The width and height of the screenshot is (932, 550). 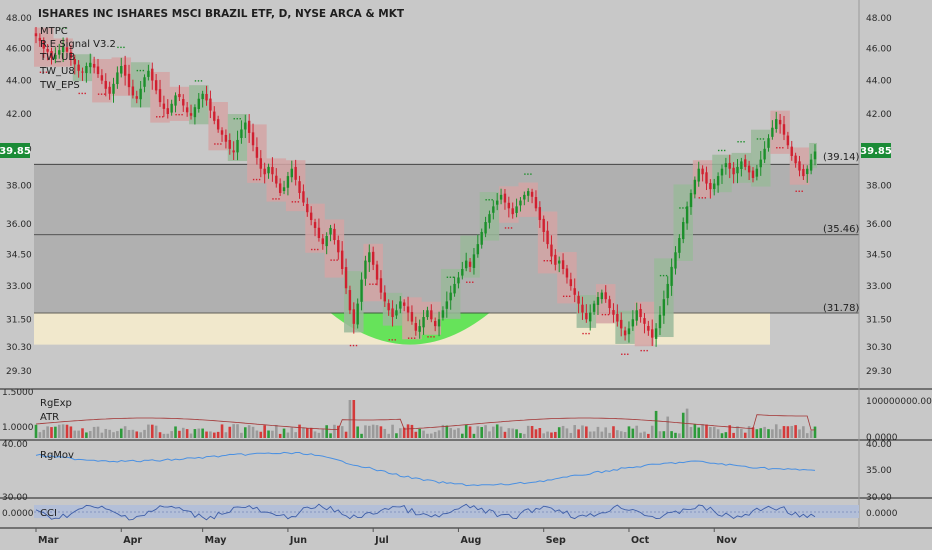 What do you see at coordinates (556, 540) in the screenshot?
I see `time-tick-label: Sep` at bounding box center [556, 540].